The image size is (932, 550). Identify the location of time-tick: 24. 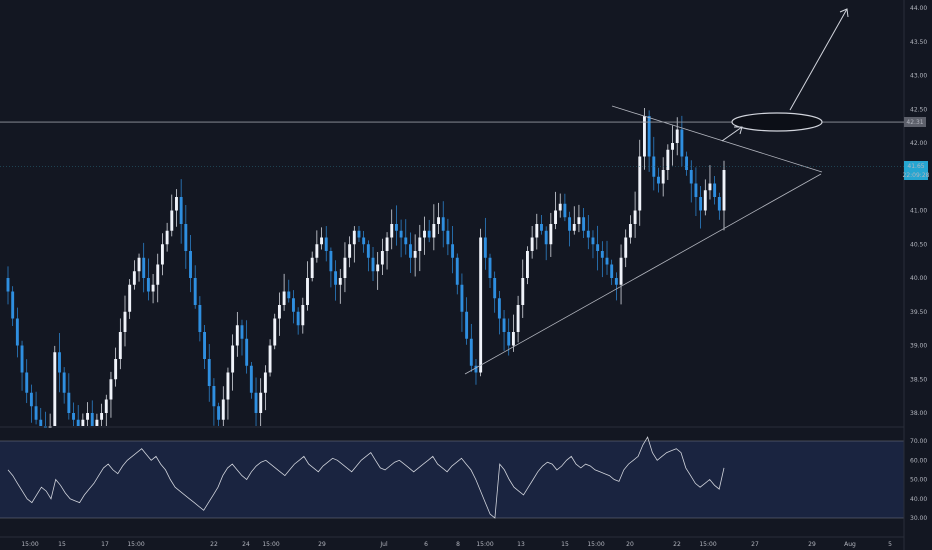
(246, 544).